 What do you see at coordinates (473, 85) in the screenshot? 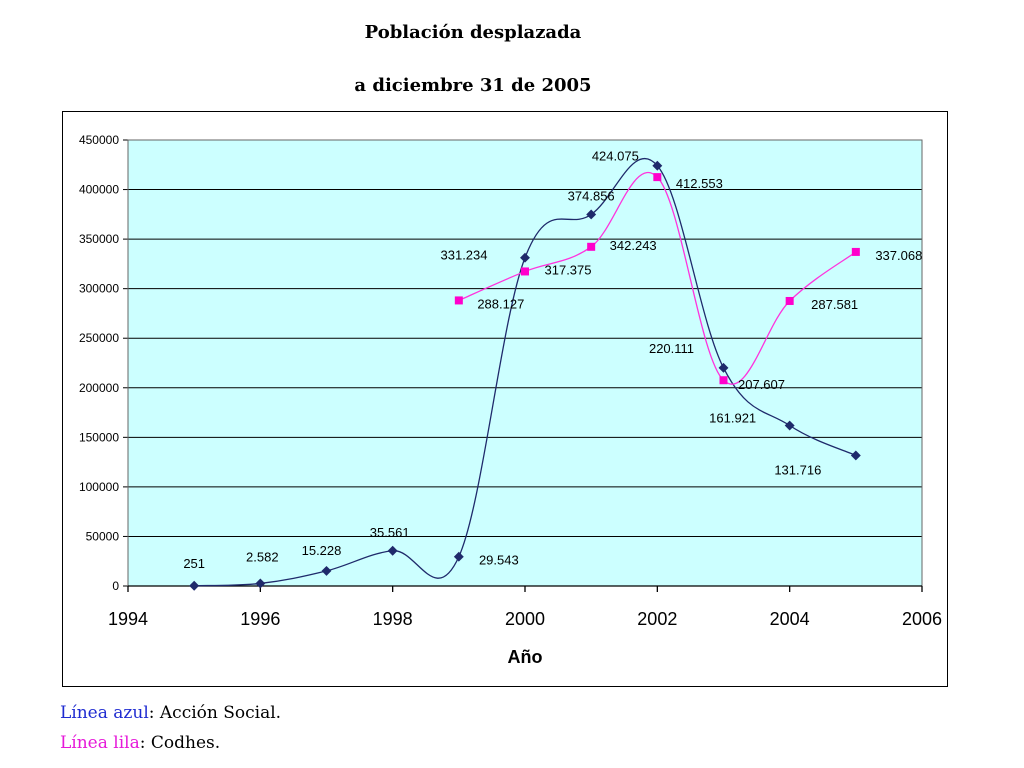
I see `chart-title-line-2: a diciembre 31 de 2005` at bounding box center [473, 85].